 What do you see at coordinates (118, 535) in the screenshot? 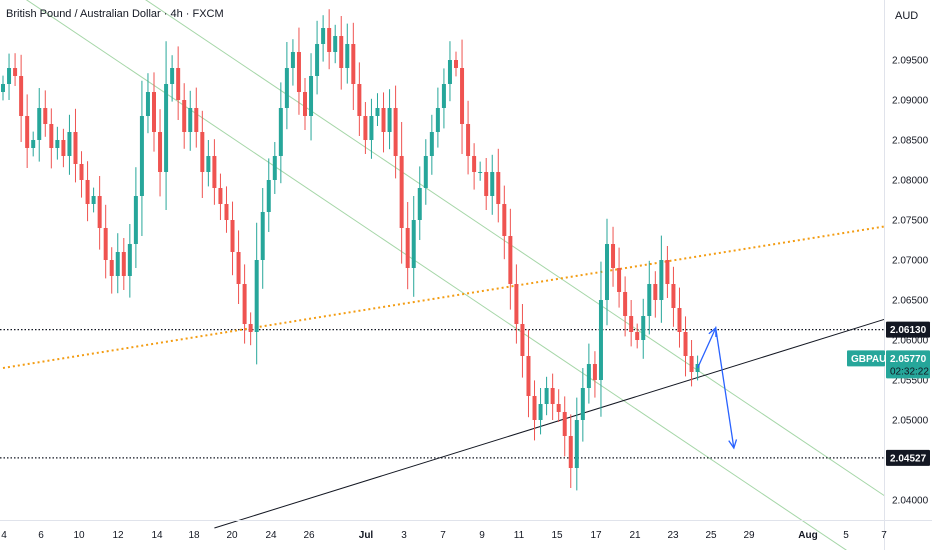
I see `x-tick-label: 12` at bounding box center [118, 535].